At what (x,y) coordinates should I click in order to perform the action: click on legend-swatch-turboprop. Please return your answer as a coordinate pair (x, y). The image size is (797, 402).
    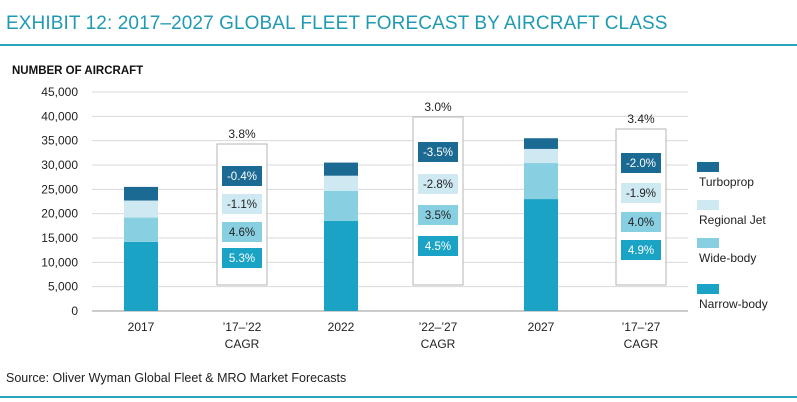
    Looking at the image, I should click on (708, 167).